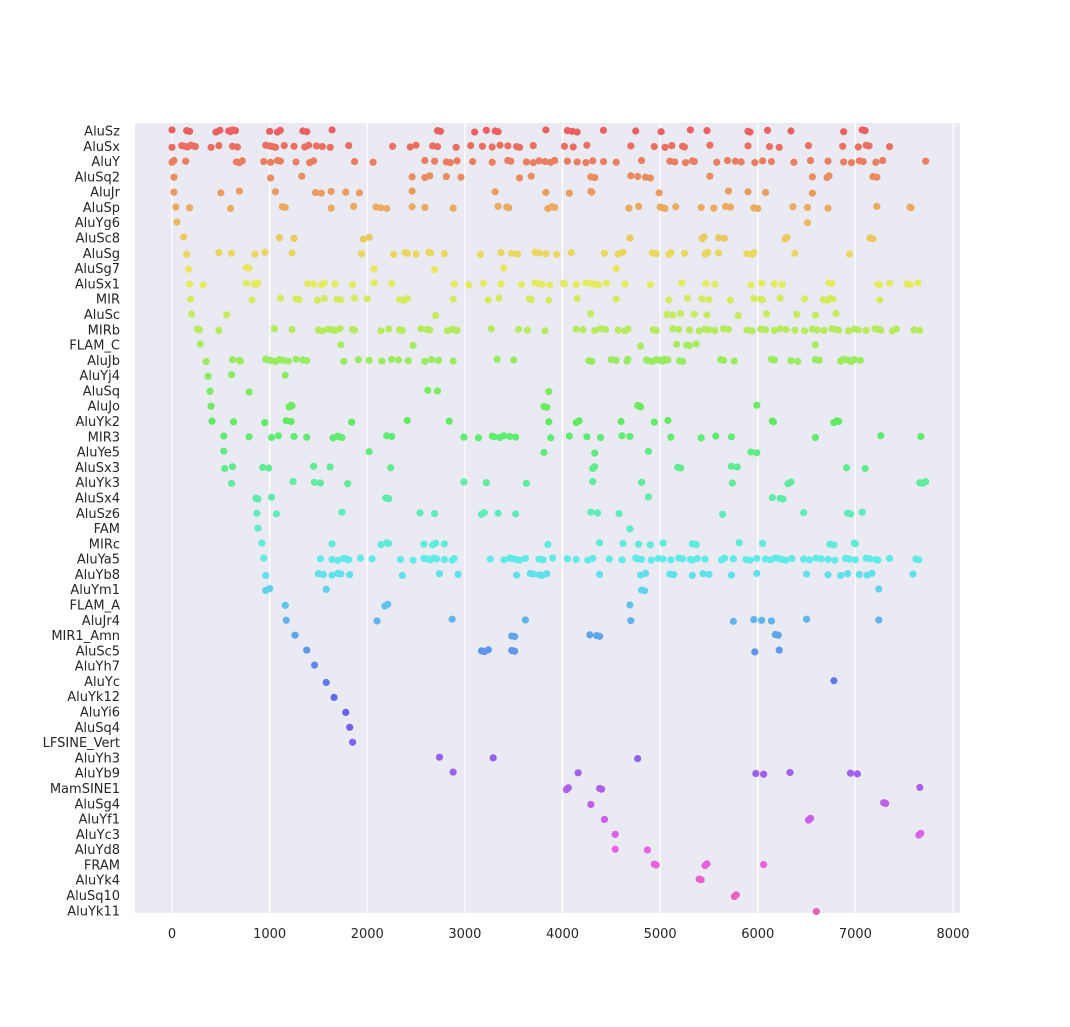 The width and height of the screenshot is (1070, 1027). I want to click on y-category-label: AluSx4, so click(97, 498).